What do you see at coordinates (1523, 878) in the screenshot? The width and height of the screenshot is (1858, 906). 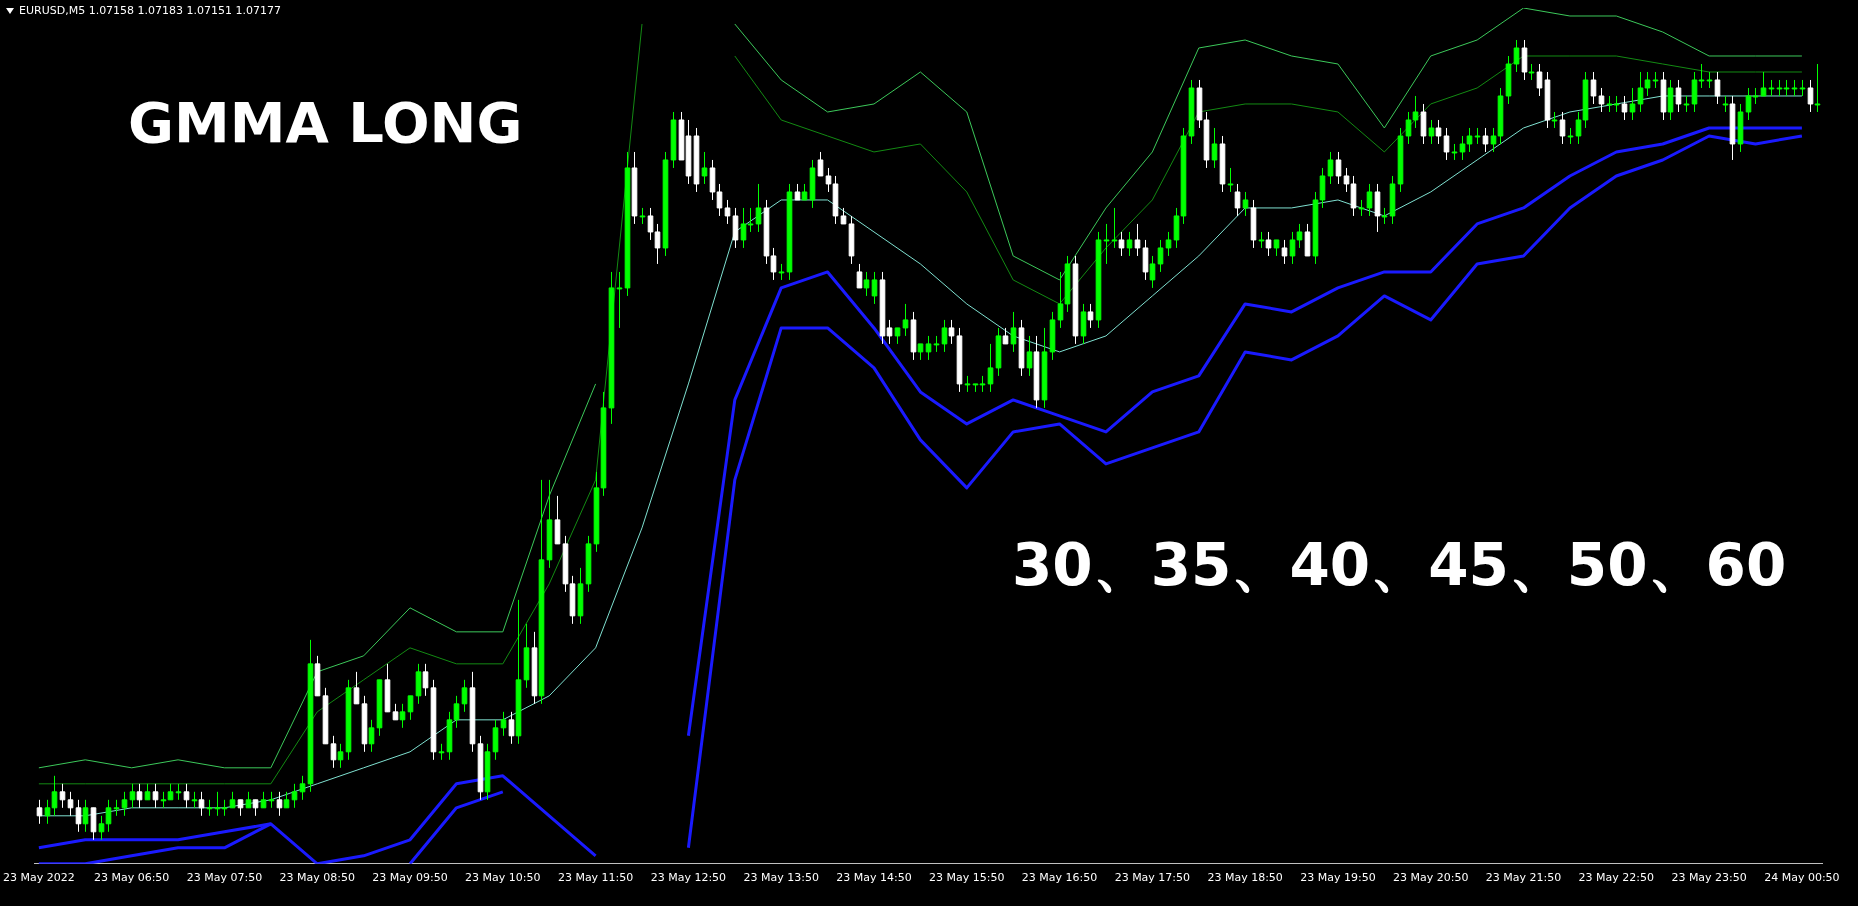 I see `x-tick-label: 23 May 21:50` at bounding box center [1523, 878].